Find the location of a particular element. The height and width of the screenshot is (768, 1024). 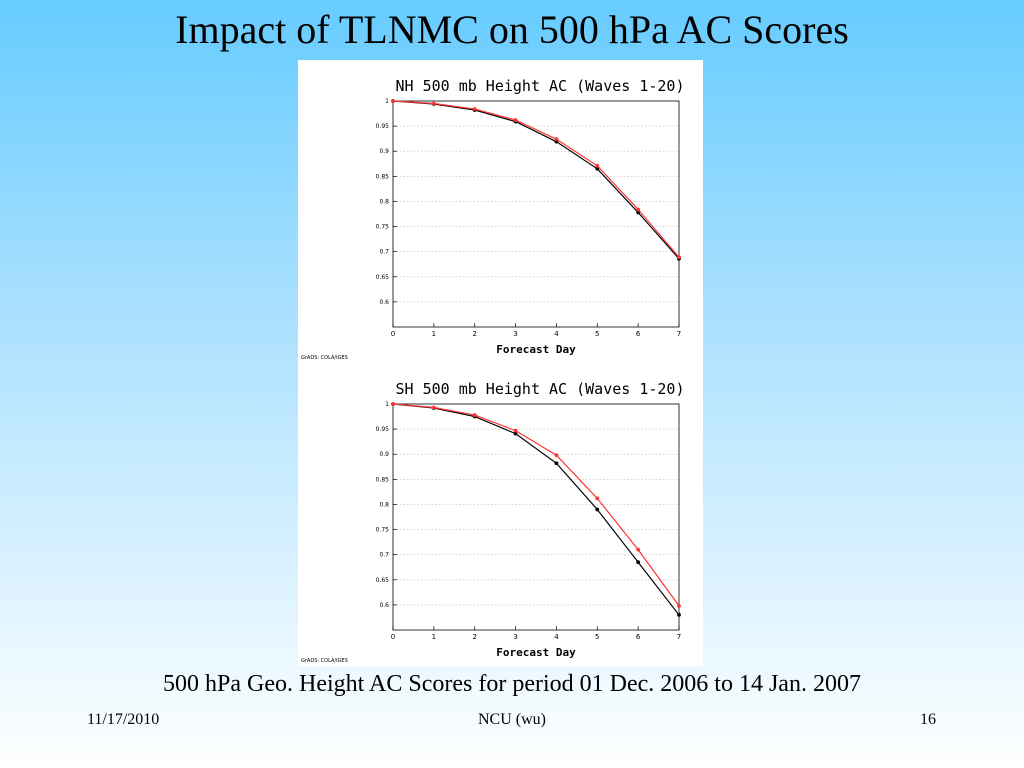

footer-center: NCU (wu) is located at coordinates (512, 719).